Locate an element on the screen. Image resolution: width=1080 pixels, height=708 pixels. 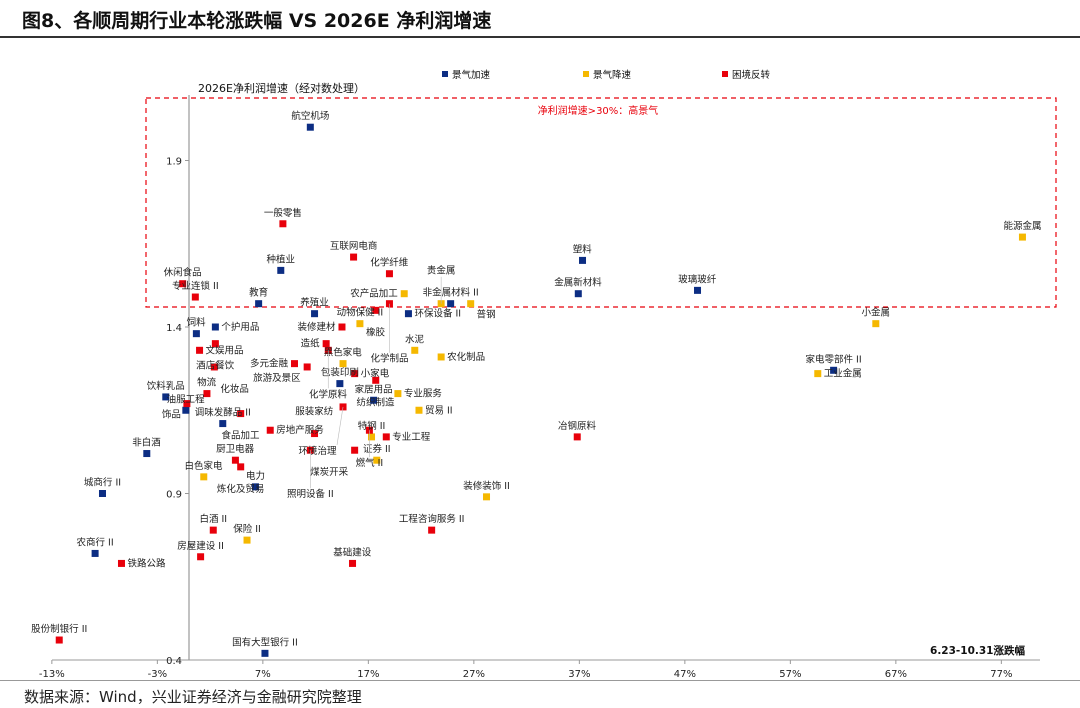
point-label: 养殖业 is located at coordinates (314, 303).